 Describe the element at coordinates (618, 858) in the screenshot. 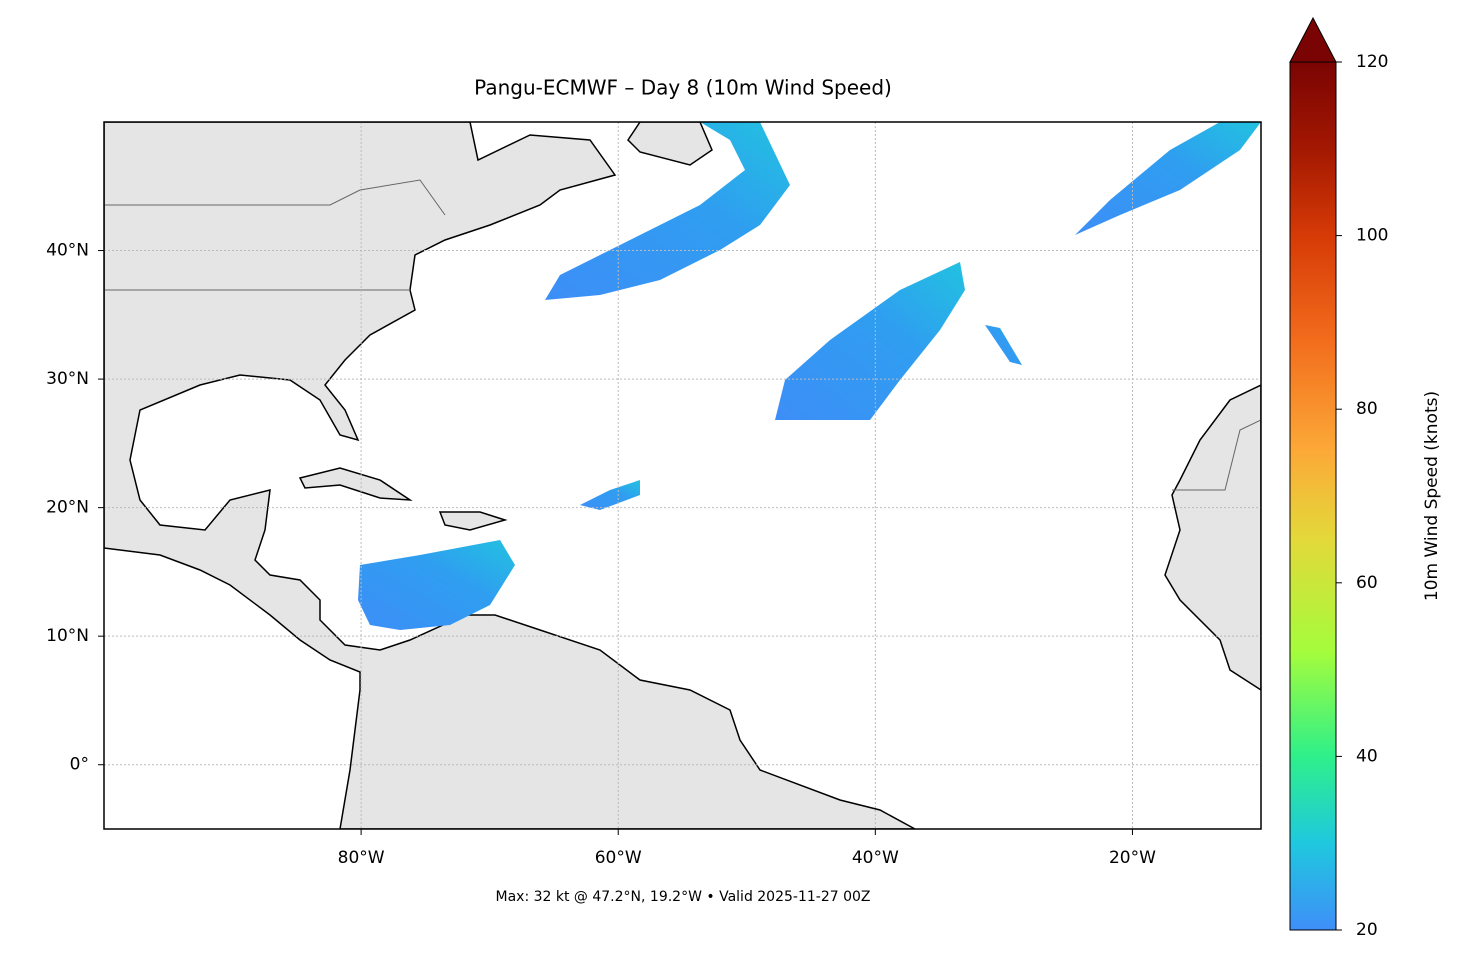

I see `x-tick-label: 60°W` at that location.